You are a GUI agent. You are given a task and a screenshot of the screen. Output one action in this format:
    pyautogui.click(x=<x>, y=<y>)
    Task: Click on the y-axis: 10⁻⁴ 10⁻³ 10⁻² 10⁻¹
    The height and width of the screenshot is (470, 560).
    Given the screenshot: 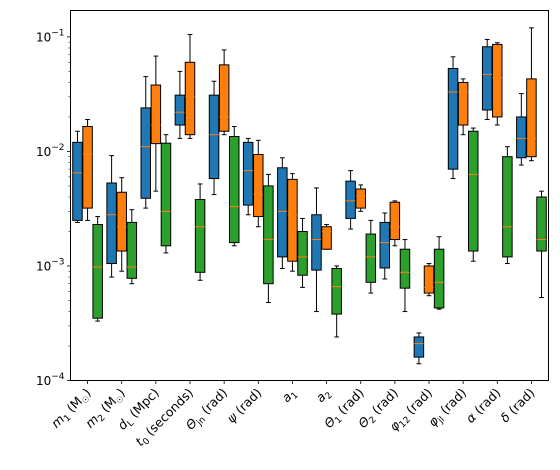 What is the action you would take?
    pyautogui.click(x=53, y=208)
    